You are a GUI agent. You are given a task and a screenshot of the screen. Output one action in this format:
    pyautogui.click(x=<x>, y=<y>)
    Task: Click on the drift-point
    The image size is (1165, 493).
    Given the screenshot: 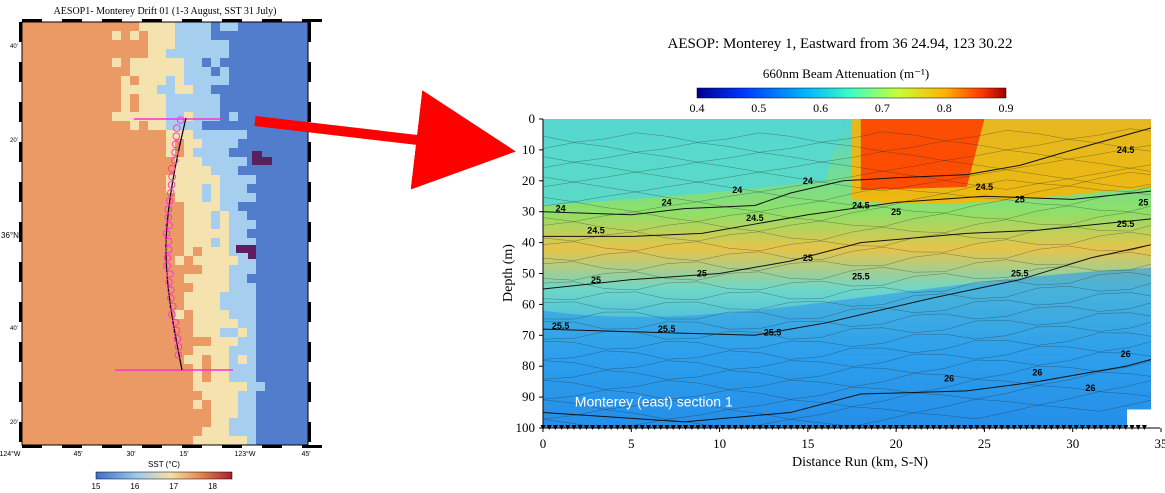 What is the action you would take?
    pyautogui.click(x=167, y=266)
    